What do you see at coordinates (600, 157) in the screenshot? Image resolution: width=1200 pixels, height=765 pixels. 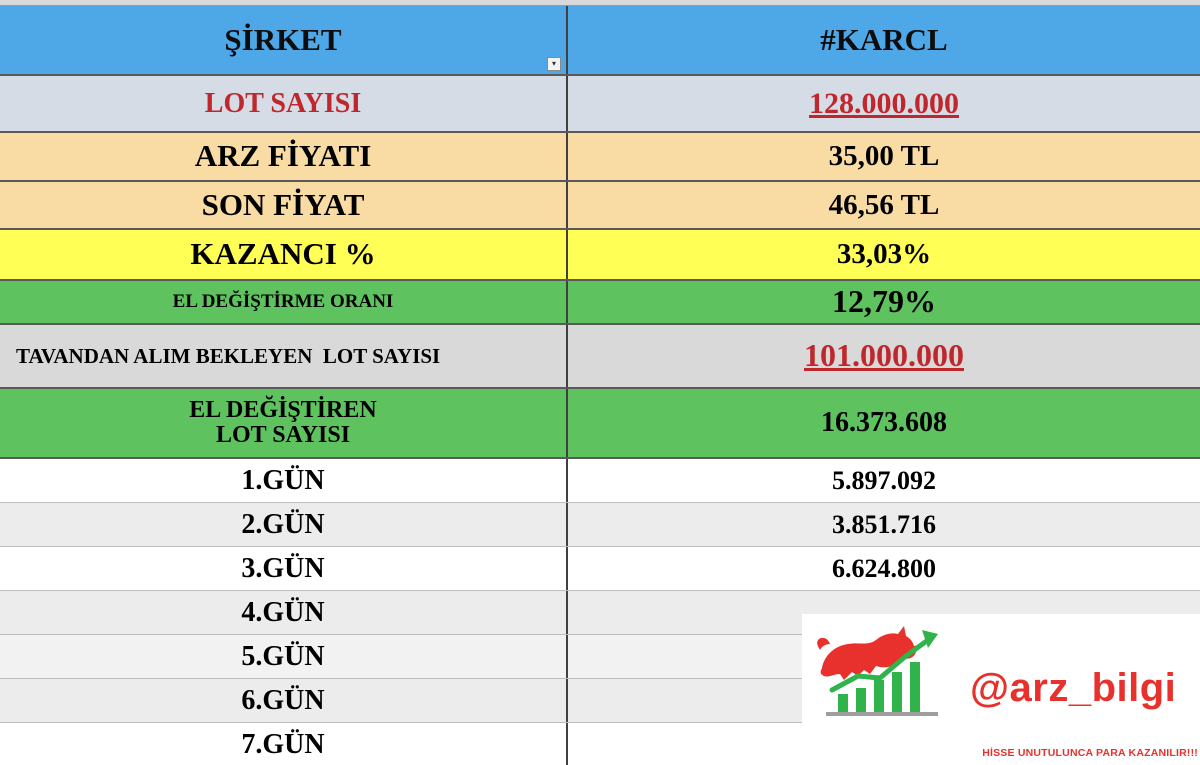 I see `offer-price-row: ARZ FİYATI 35,00 TL` at bounding box center [600, 157].